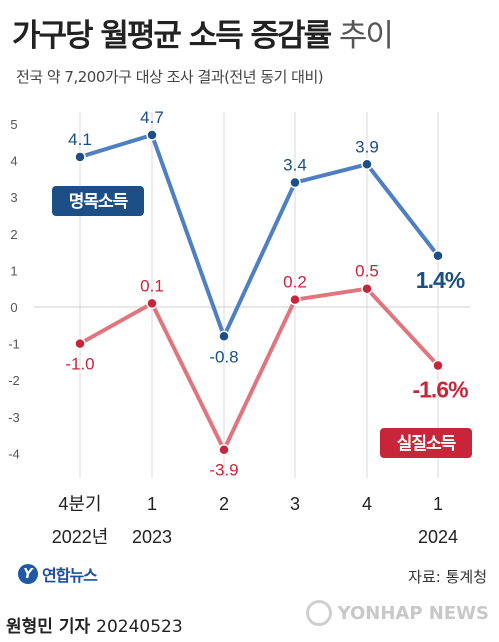 The width and height of the screenshot is (499, 642). What do you see at coordinates (152, 117) in the screenshot?
I see `data-label: 4.7` at bounding box center [152, 117].